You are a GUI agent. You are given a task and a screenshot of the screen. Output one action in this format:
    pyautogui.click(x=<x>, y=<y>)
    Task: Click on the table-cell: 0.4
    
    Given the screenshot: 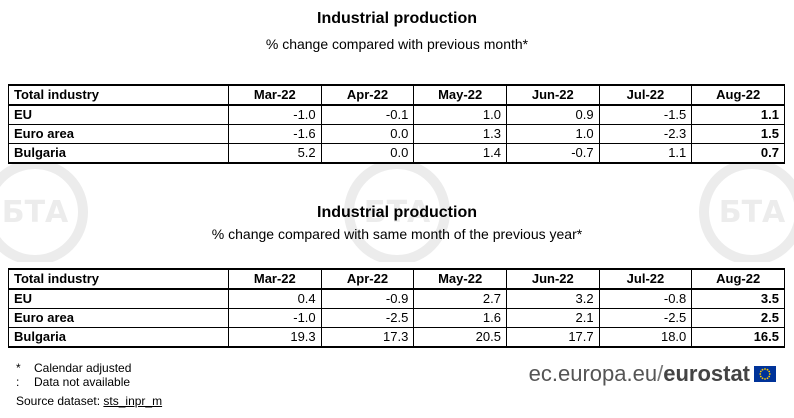 What is the action you would take?
    pyautogui.click(x=275, y=298)
    